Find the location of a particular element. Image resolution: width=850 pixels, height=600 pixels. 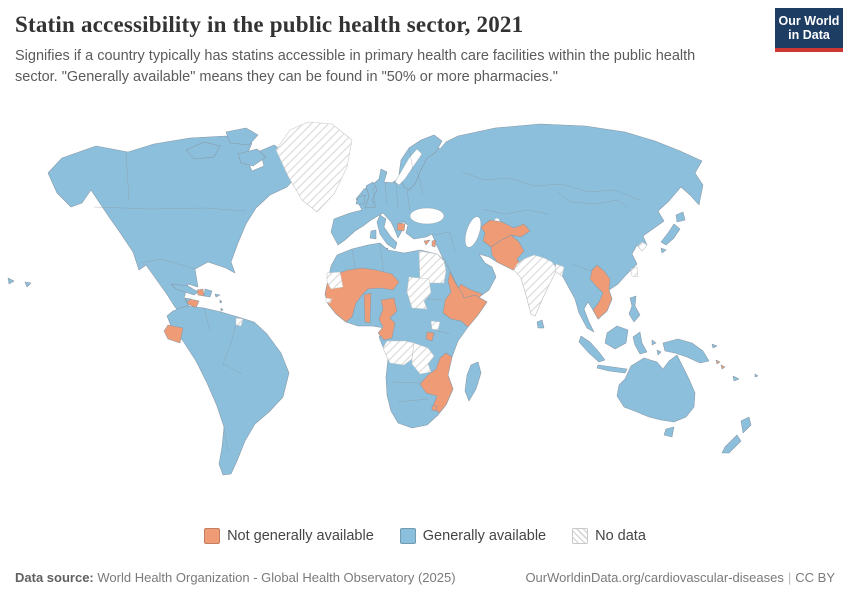

region-lebanon is located at coordinates (434, 243).